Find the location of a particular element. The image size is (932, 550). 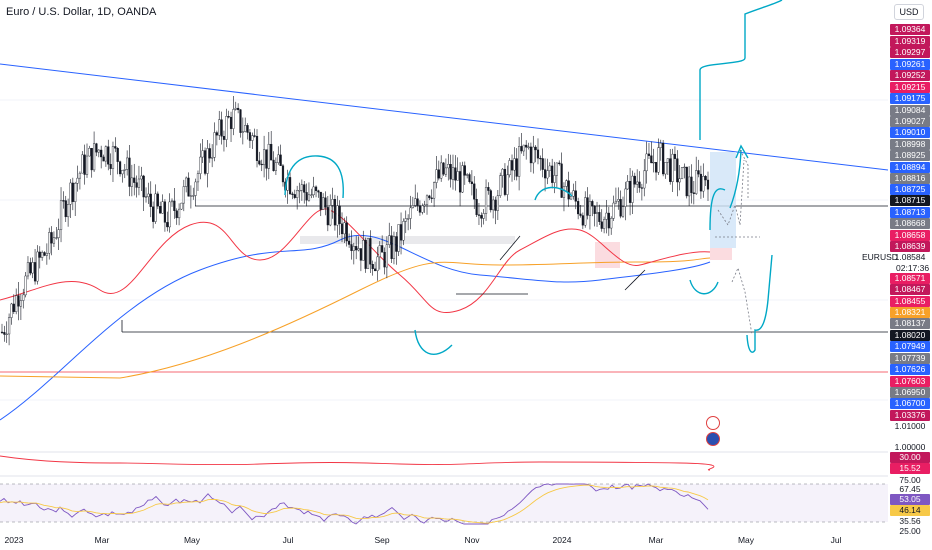

indicator-label: 46.14 is located at coordinates (910, 510).